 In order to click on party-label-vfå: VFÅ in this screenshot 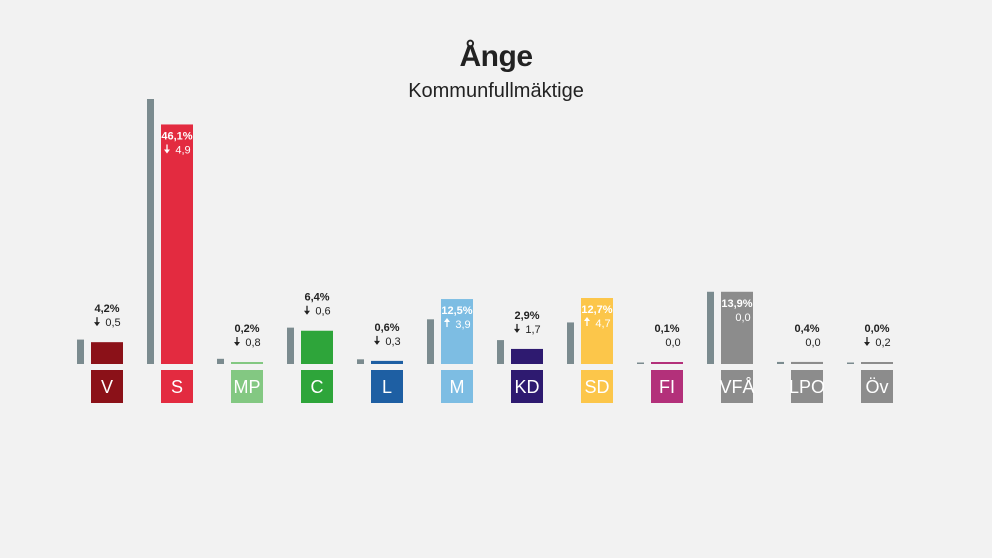, I will do `click(736, 387)`.